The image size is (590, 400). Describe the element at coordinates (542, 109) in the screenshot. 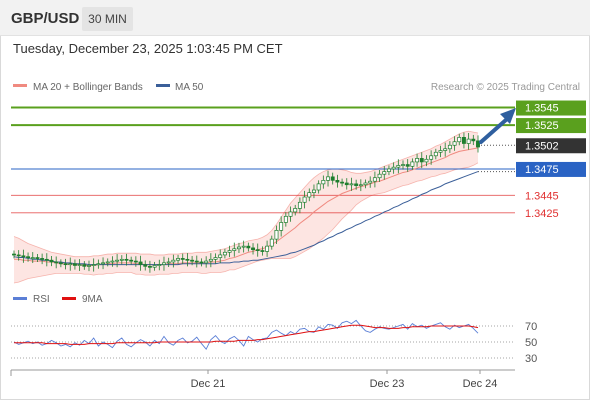

I see `level-label-1.3545: 1.3545` at that location.